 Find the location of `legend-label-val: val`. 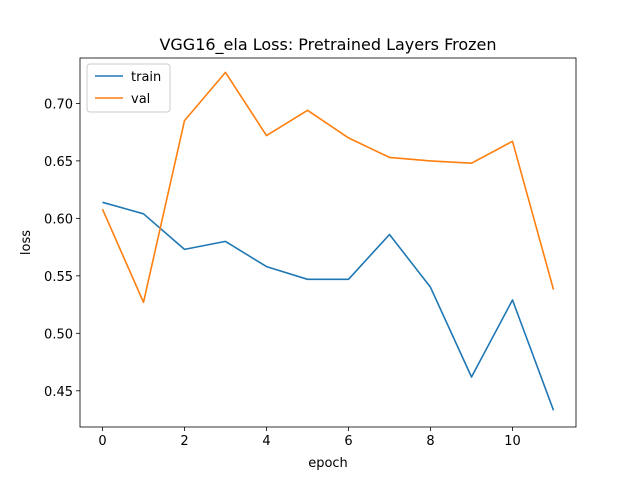

legend-label-val: val is located at coordinates (140, 99).